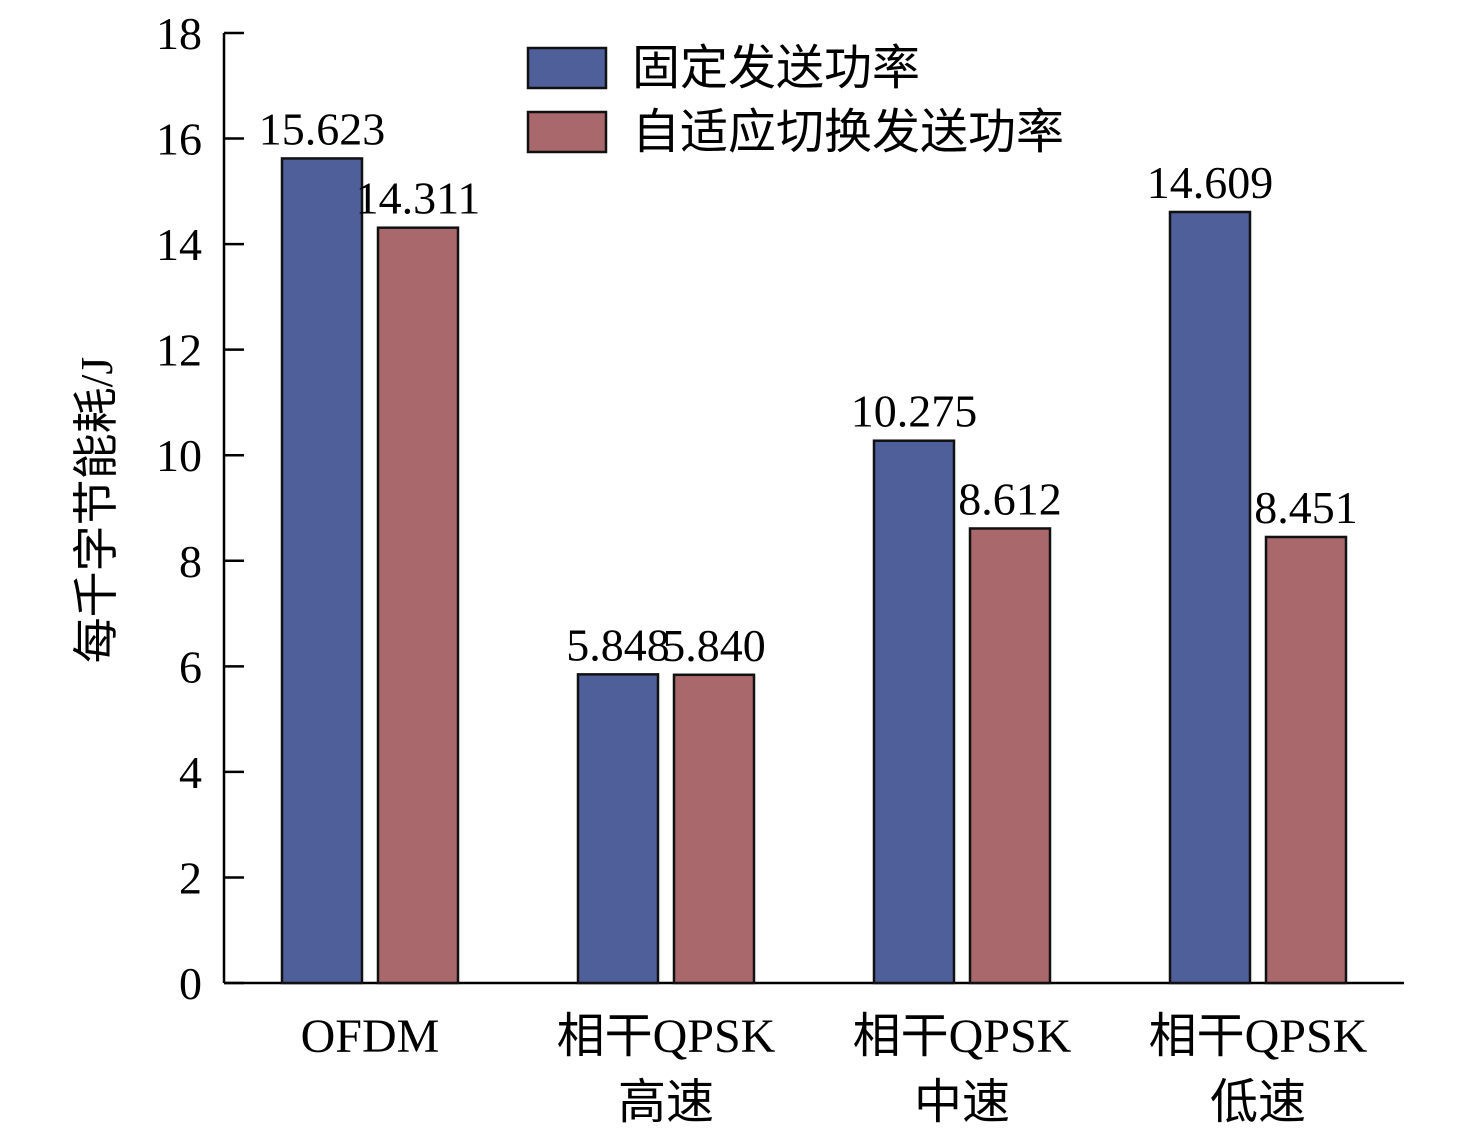 The height and width of the screenshot is (1134, 1476). I want to click on y-tick-label: 18, so click(179, 33).